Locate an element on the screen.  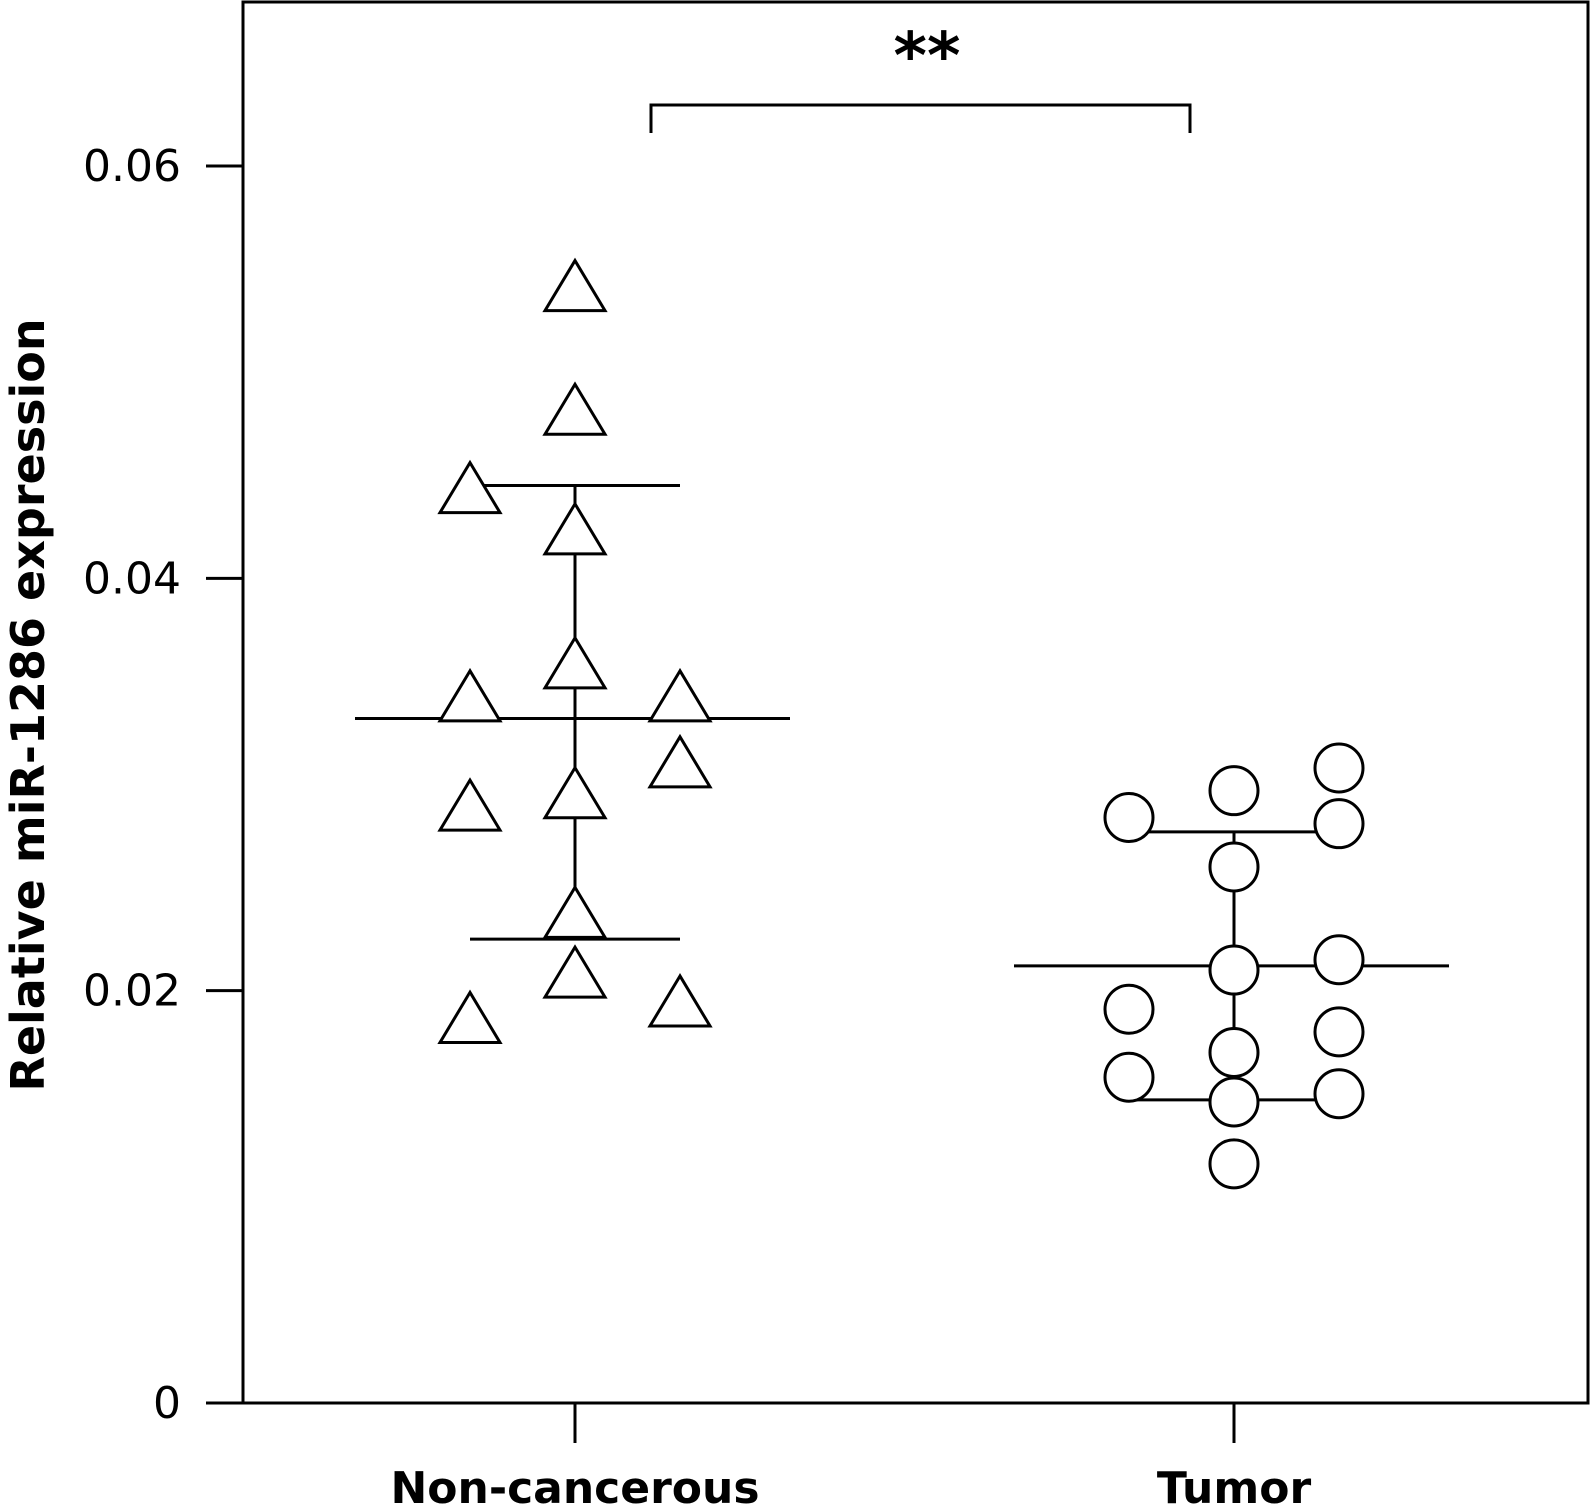
x-tick-label: Non-cancerous is located at coordinates (574, 1485).